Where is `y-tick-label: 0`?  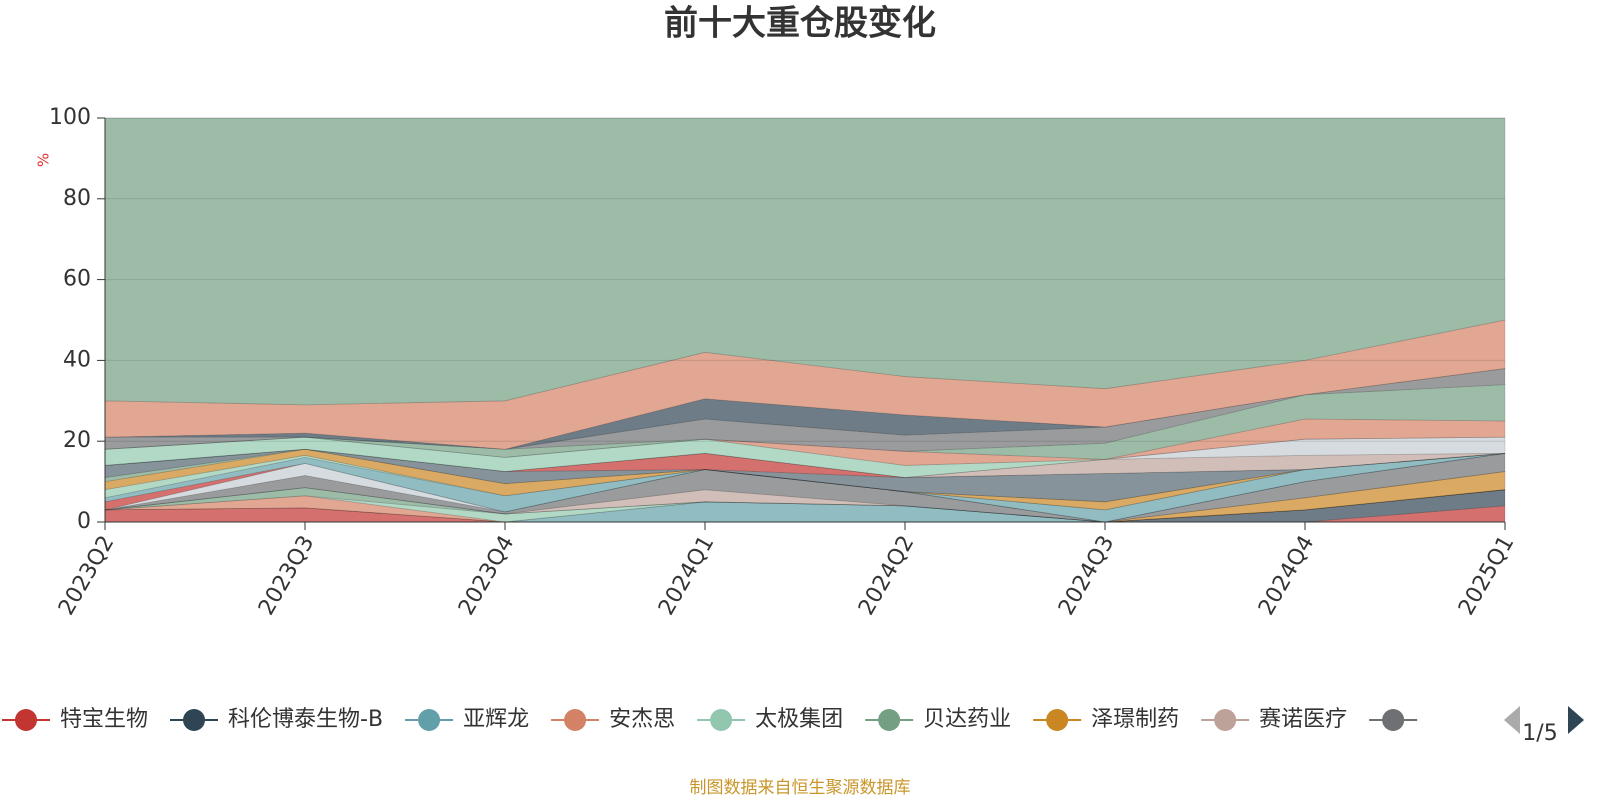
y-tick-label: 0 is located at coordinates (84, 521).